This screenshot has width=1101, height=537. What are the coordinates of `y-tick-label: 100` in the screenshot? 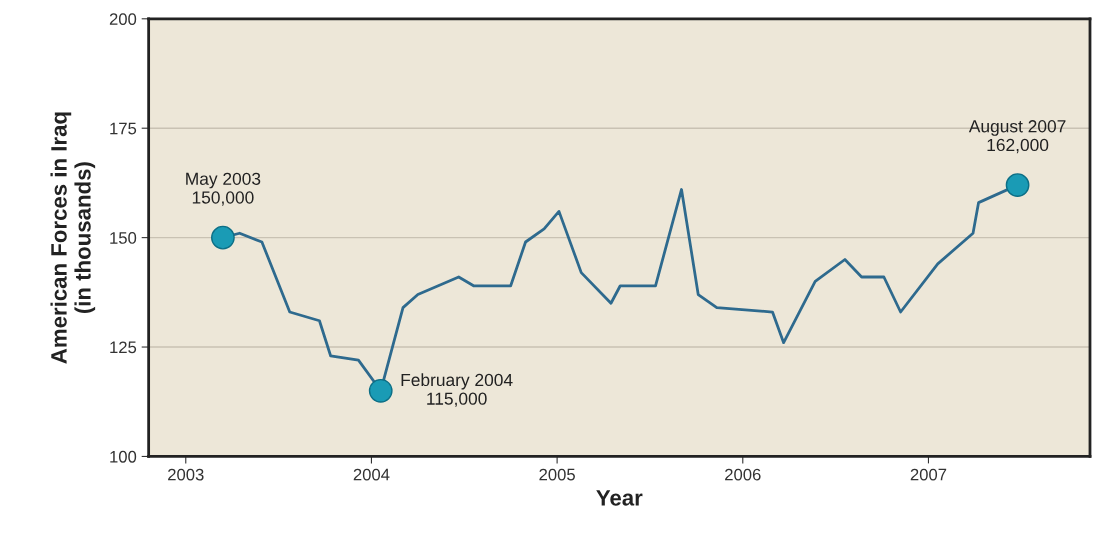 It's located at (123, 456).